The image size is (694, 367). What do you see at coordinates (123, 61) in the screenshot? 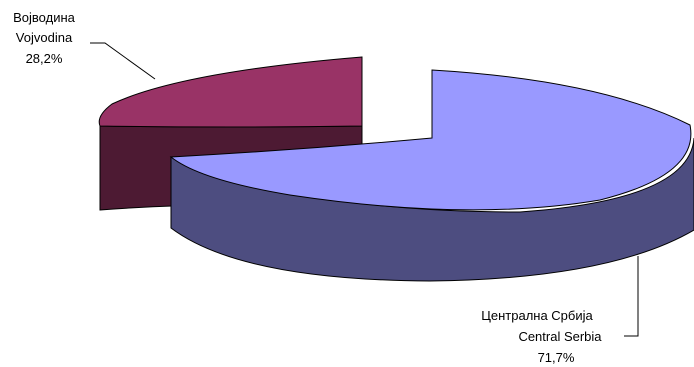
I see `leader-line-vojvodina` at bounding box center [123, 61].